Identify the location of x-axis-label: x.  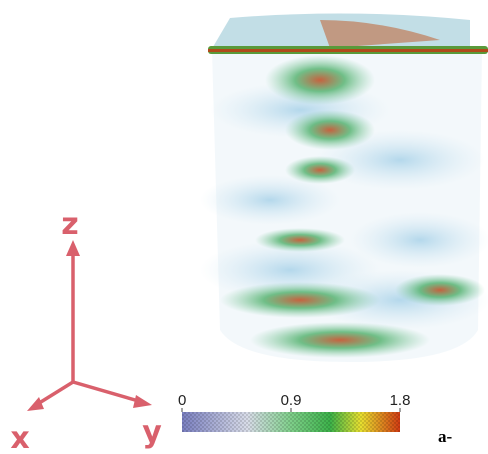
(19, 437).